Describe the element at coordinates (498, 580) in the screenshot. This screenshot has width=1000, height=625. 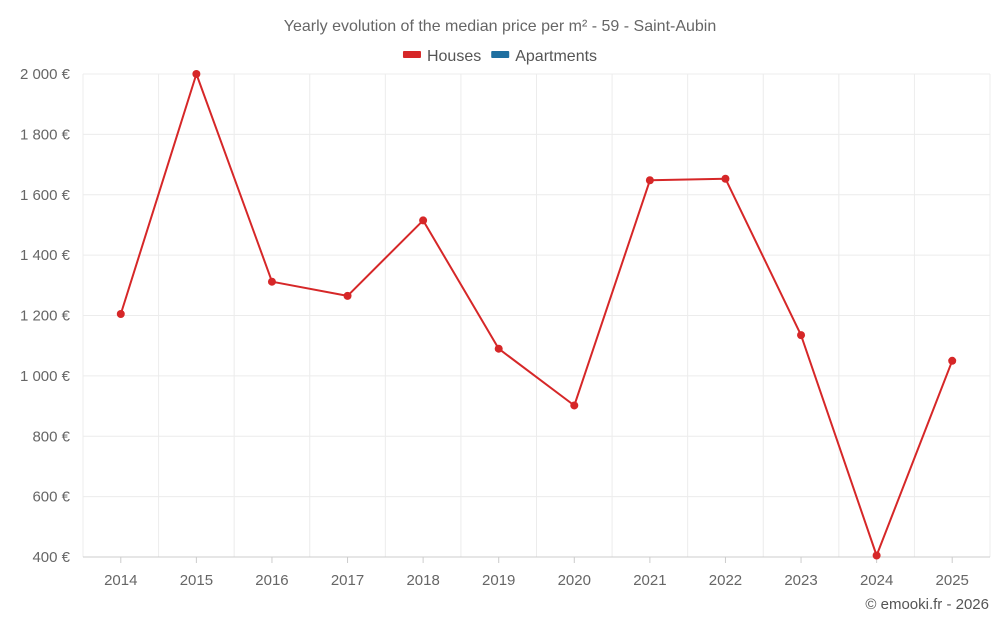
I see `x-tick-label: 2019` at that location.